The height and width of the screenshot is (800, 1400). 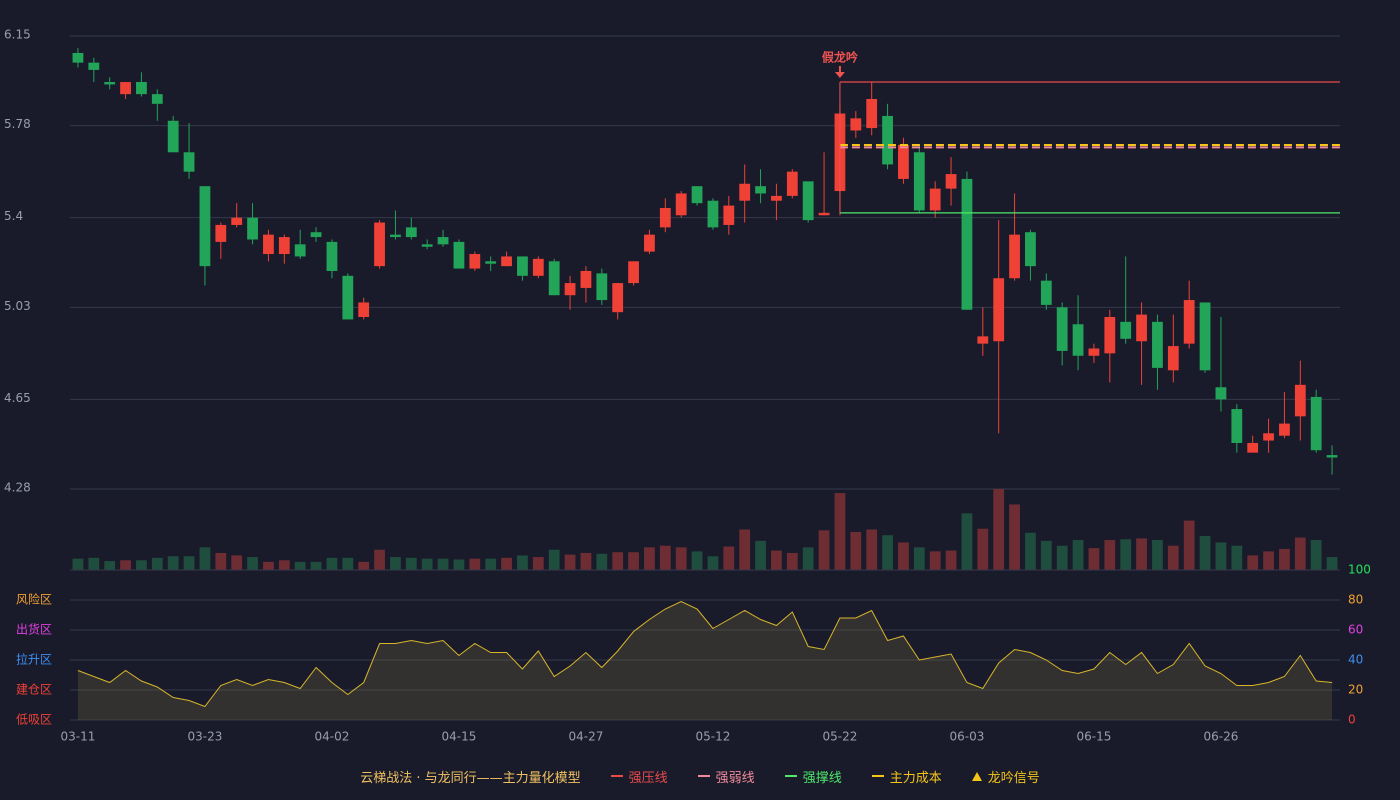 I want to click on zone-label: 出货区, so click(x=34, y=629).